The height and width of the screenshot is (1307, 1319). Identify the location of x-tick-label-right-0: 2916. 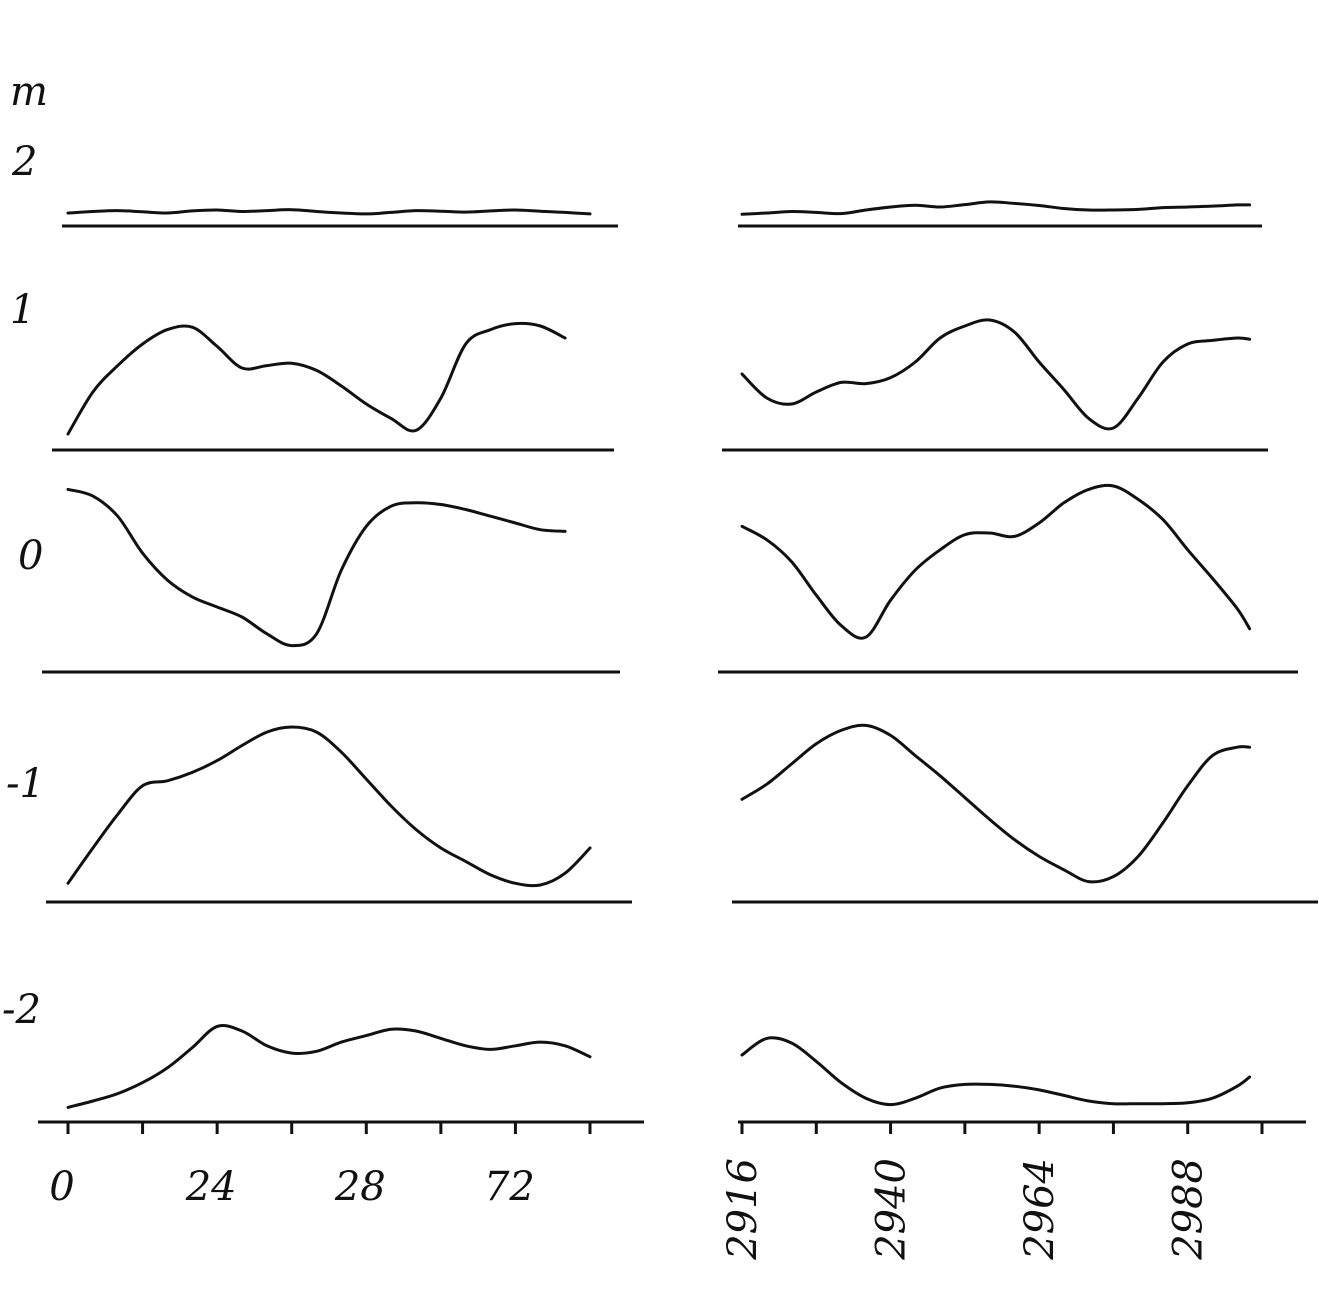
(743, 1209).